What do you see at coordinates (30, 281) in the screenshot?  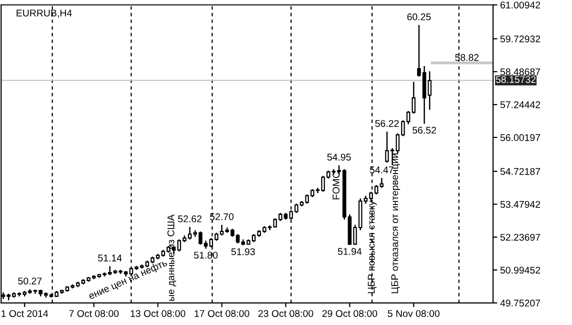 I see `annotation: 50.27` at bounding box center [30, 281].